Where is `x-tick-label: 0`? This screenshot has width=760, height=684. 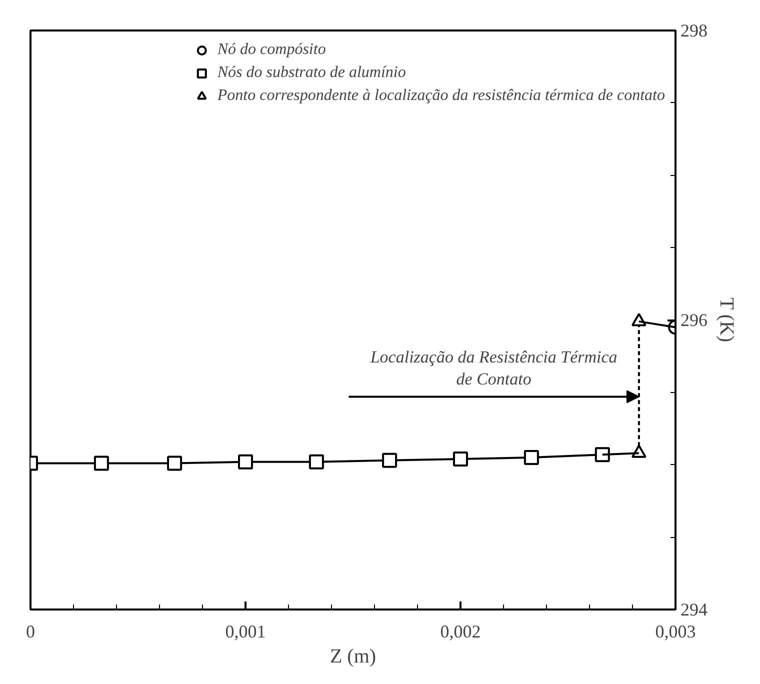
x-tick-label: 0 is located at coordinates (30, 632).